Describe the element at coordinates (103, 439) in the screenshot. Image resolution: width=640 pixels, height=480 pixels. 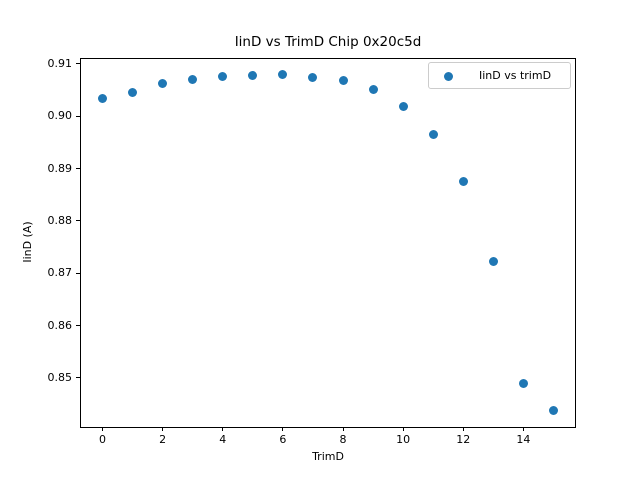
I see `x-tick-label: 0` at that location.